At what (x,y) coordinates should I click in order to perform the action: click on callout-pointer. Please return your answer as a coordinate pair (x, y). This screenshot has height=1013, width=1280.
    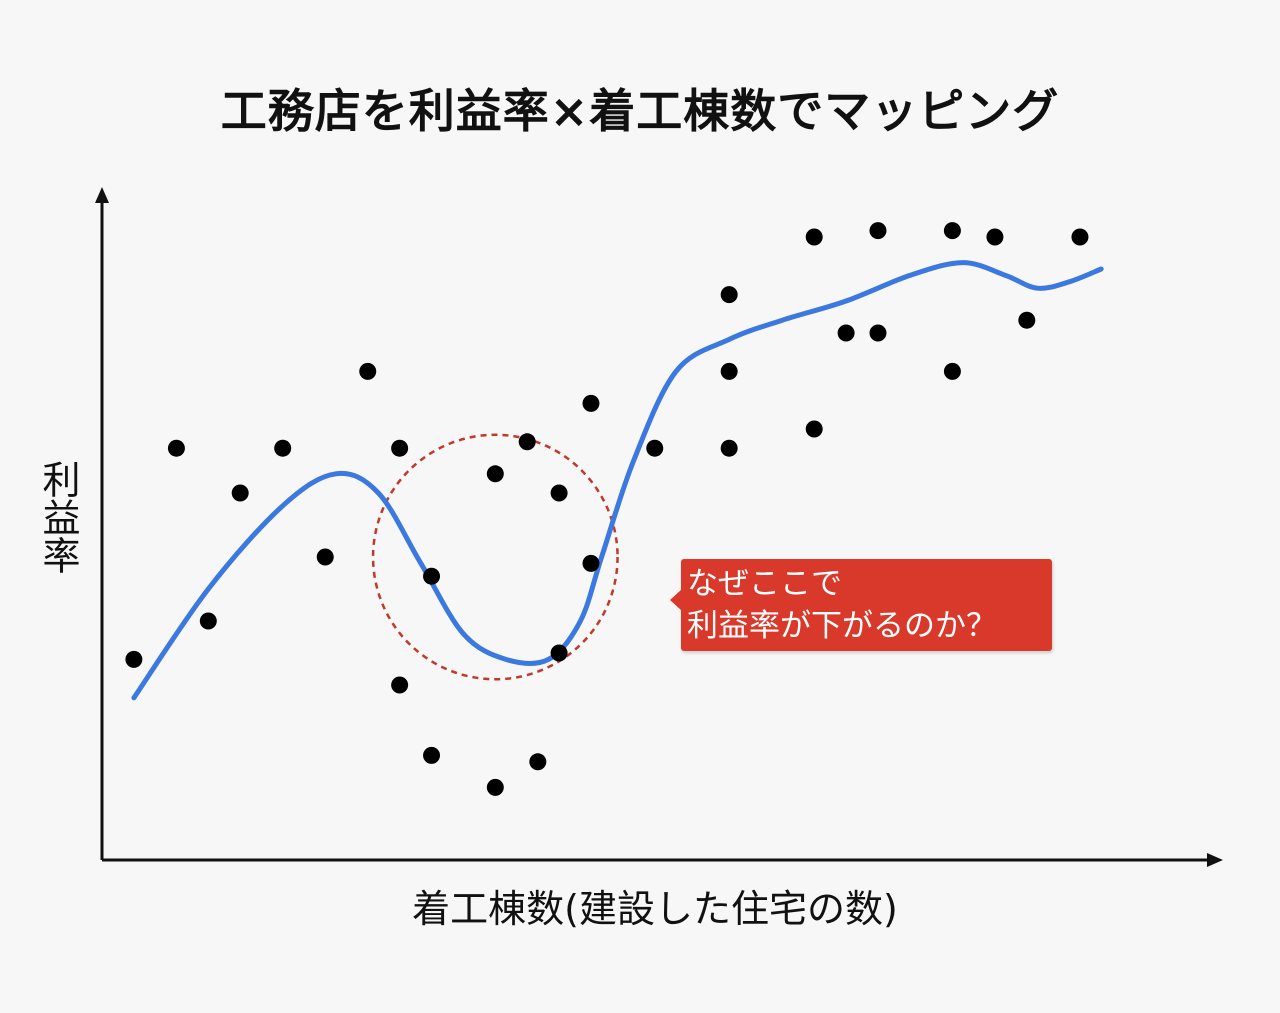
    Looking at the image, I should click on (676, 600).